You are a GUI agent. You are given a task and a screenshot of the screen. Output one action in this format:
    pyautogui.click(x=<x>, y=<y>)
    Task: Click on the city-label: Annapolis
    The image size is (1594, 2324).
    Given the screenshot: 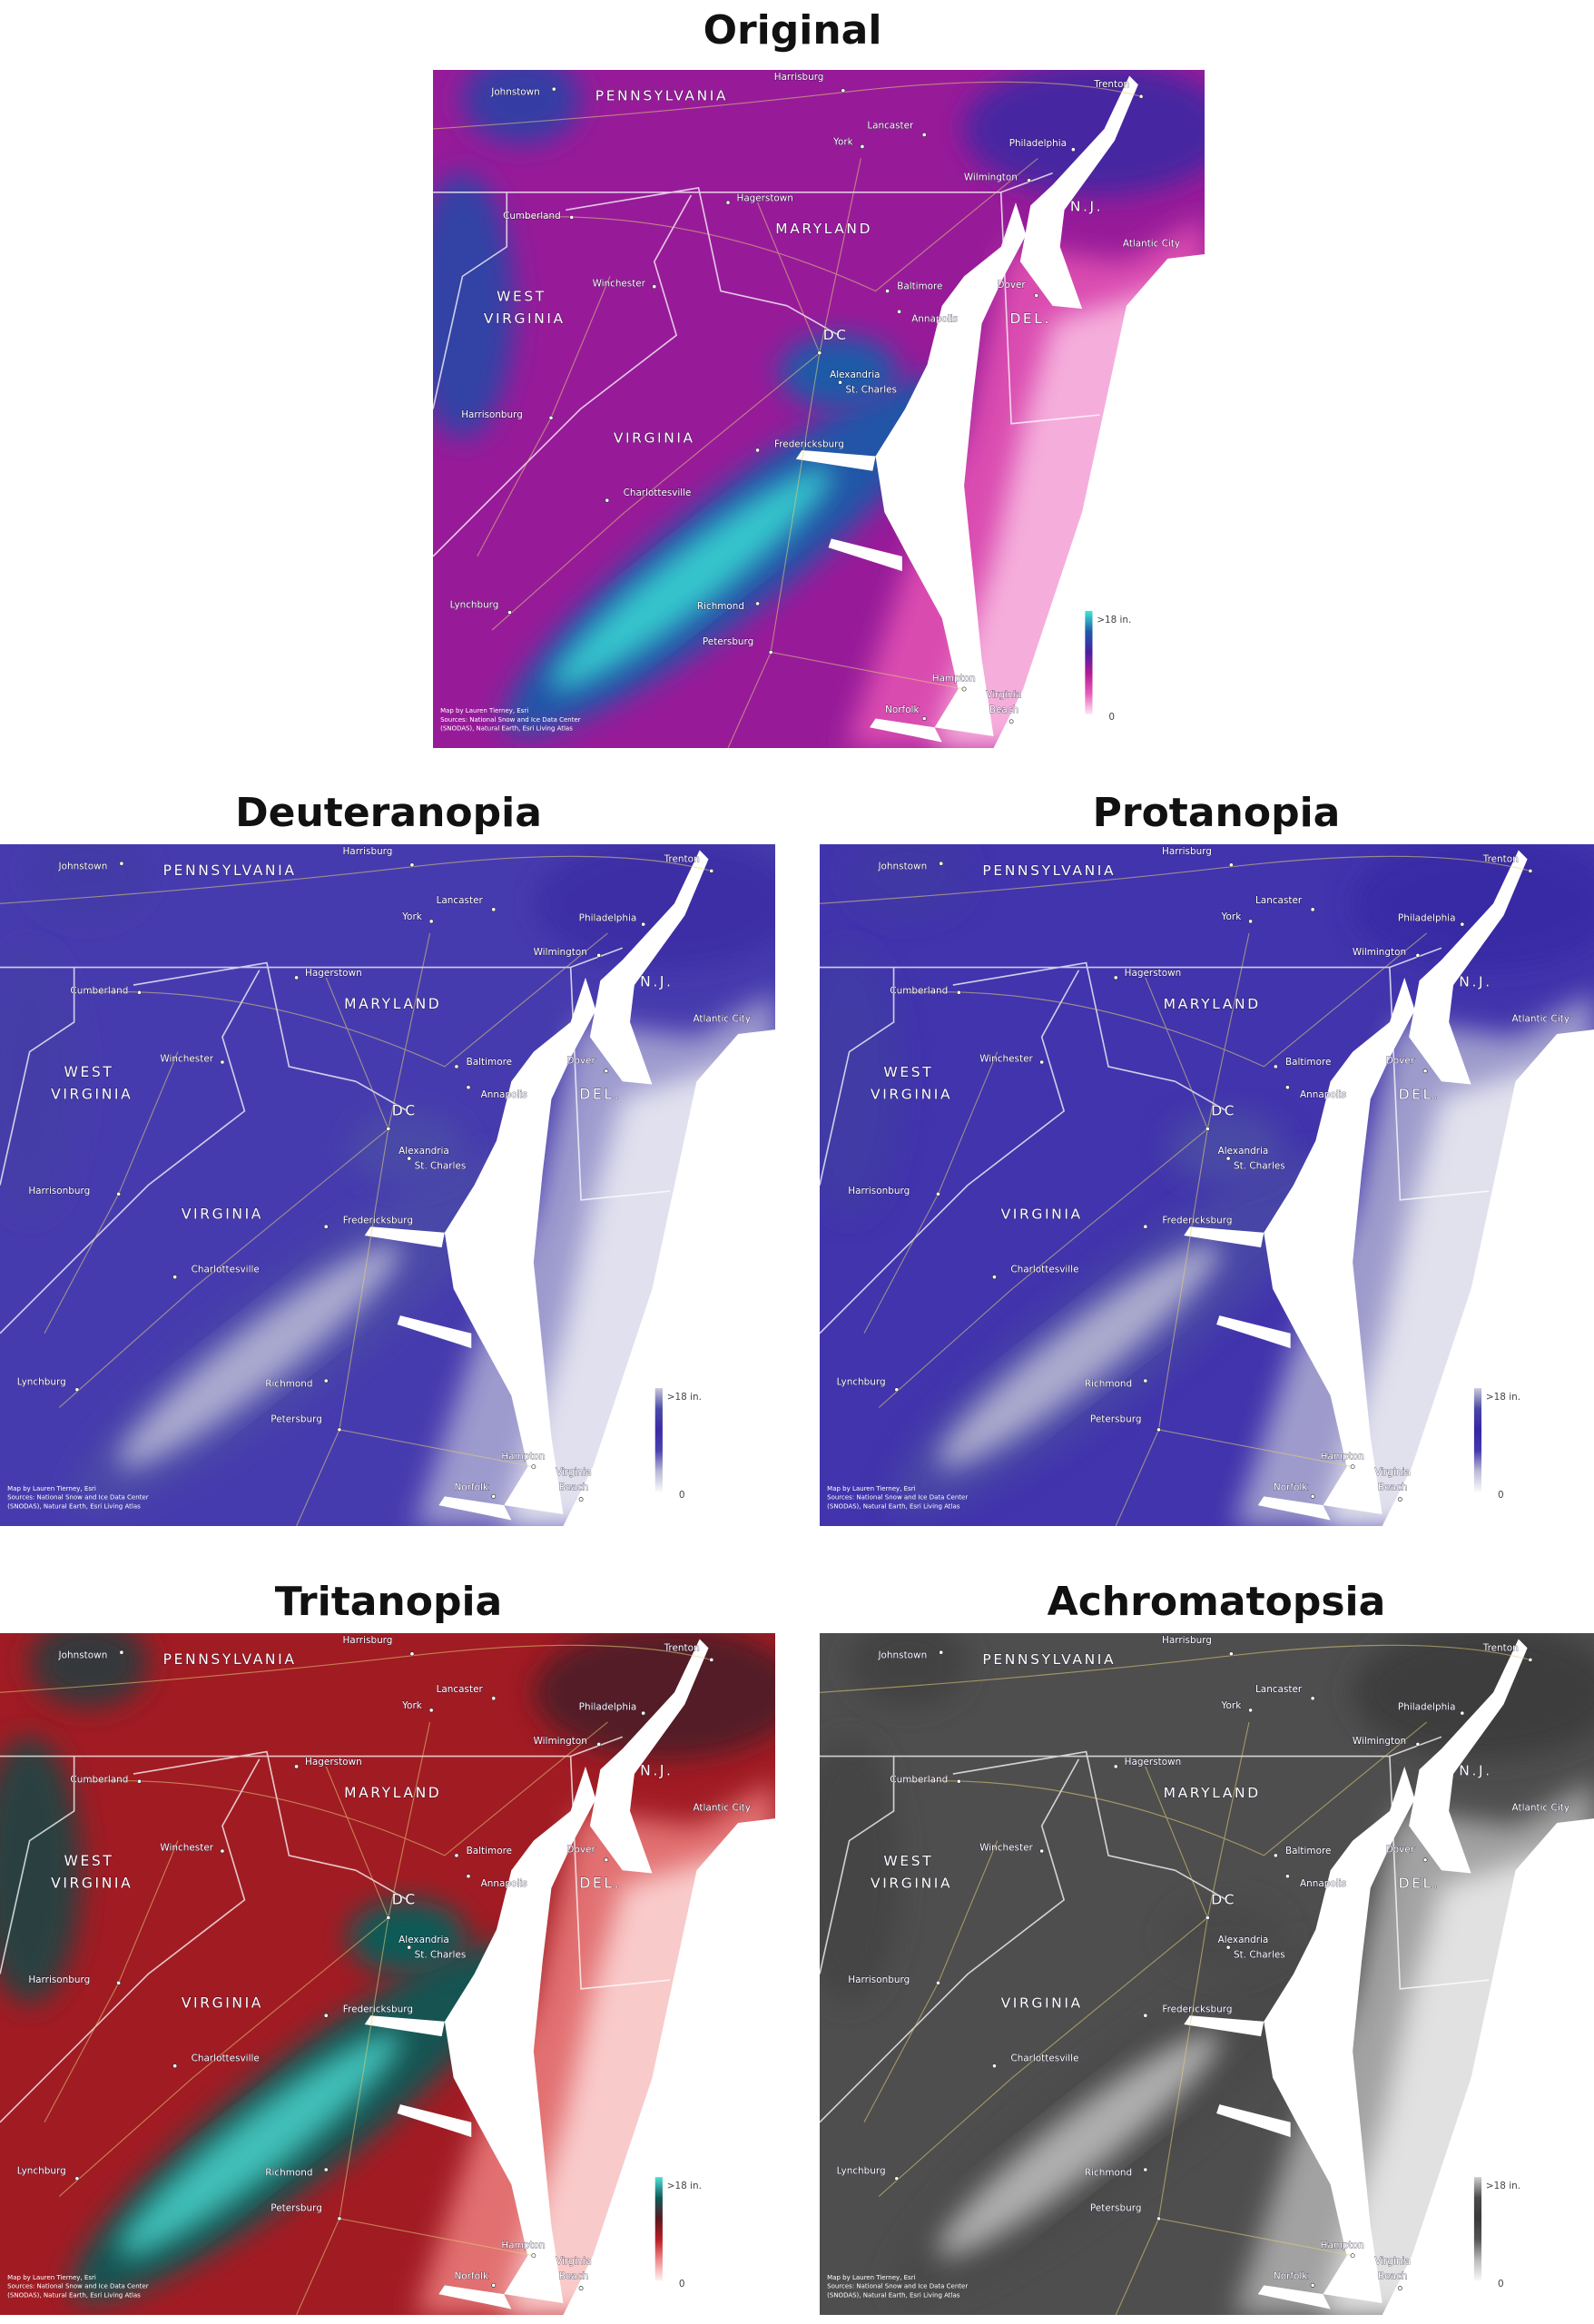 What is the action you would take?
    pyautogui.click(x=1323, y=1094)
    